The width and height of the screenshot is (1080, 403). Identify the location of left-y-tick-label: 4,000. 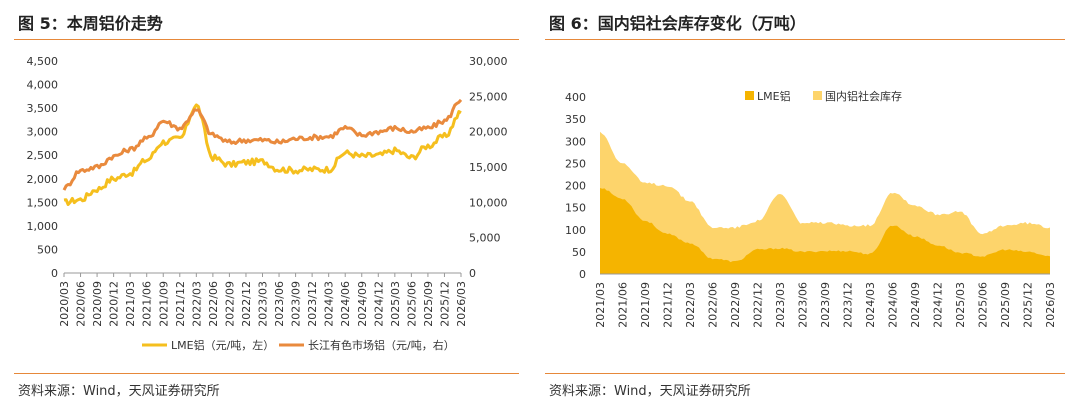
(43, 85).